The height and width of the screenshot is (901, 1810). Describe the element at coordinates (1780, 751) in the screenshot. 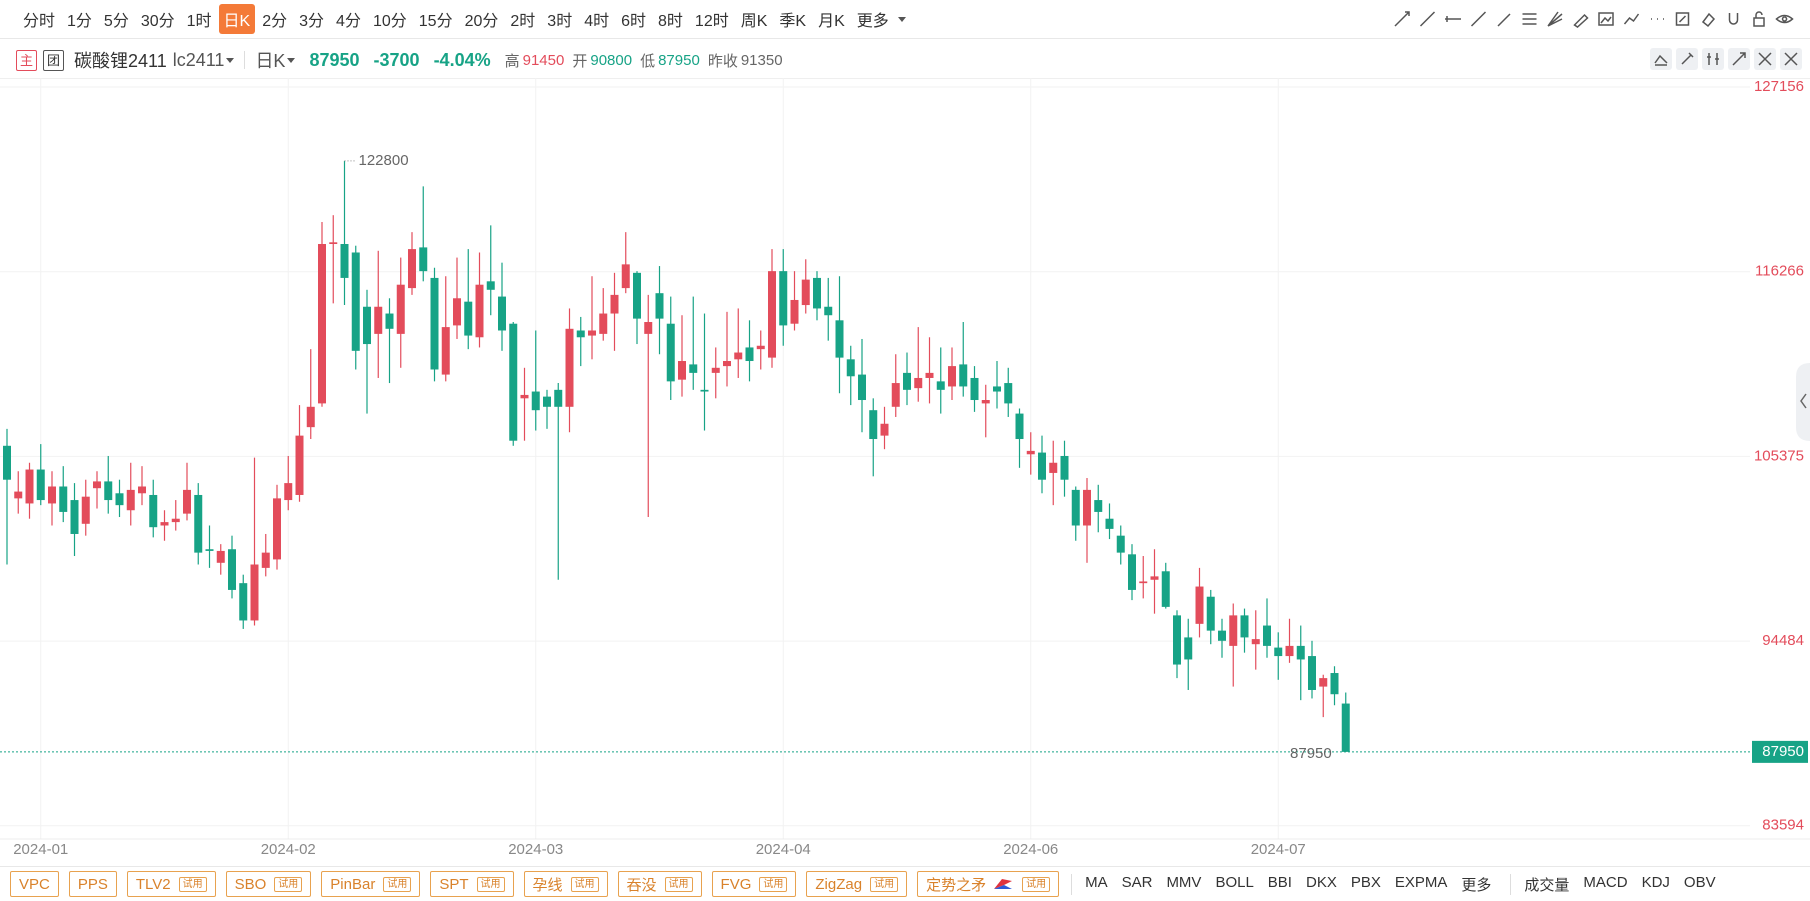

I see `price-label-bg` at that location.